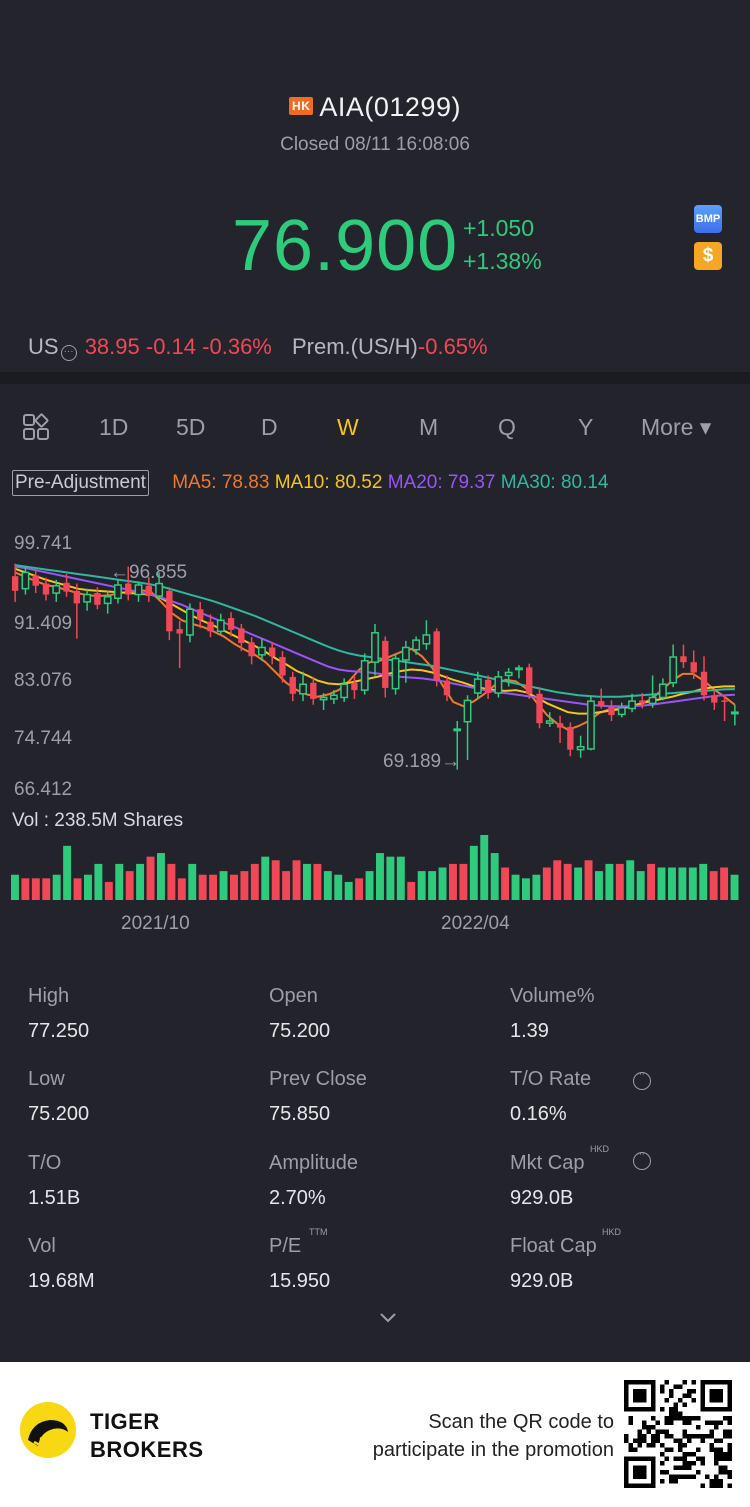  I want to click on chevron-down-icon, so click(388, 1317).